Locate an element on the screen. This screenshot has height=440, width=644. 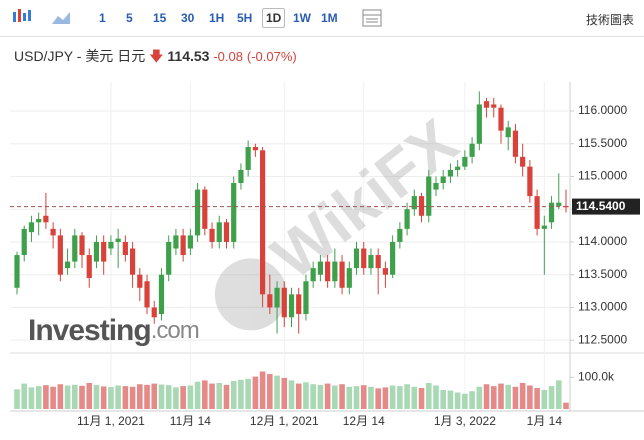
quote-header: USD/JPY - 美元 日元 🡇 114.53 -0.08 (-0.07%) is located at coordinates (155, 58).